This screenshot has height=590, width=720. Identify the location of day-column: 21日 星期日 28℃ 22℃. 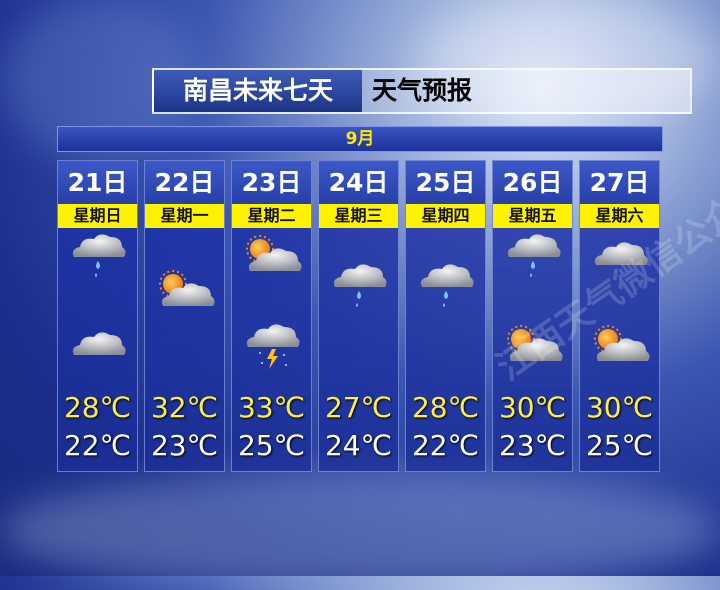
(97, 316).